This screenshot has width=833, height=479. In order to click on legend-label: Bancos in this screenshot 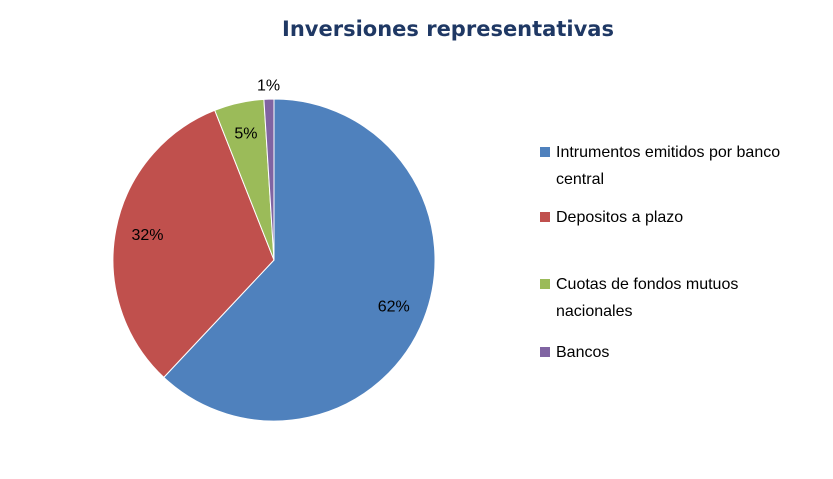, I will do `click(583, 352)`.